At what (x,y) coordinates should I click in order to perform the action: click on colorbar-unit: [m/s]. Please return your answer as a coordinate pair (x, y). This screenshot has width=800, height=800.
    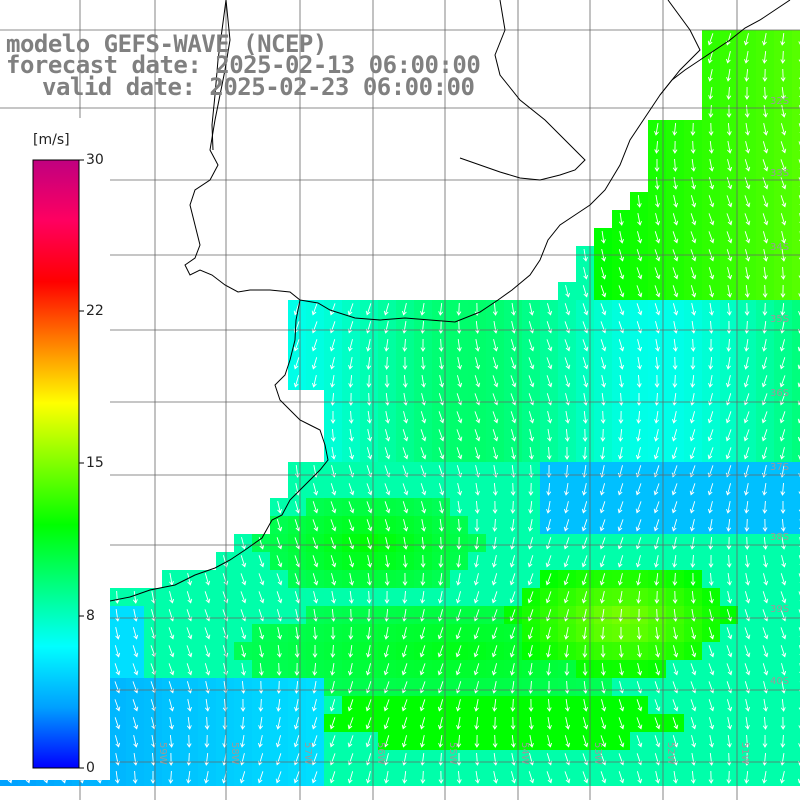
    Looking at the image, I should click on (51, 140).